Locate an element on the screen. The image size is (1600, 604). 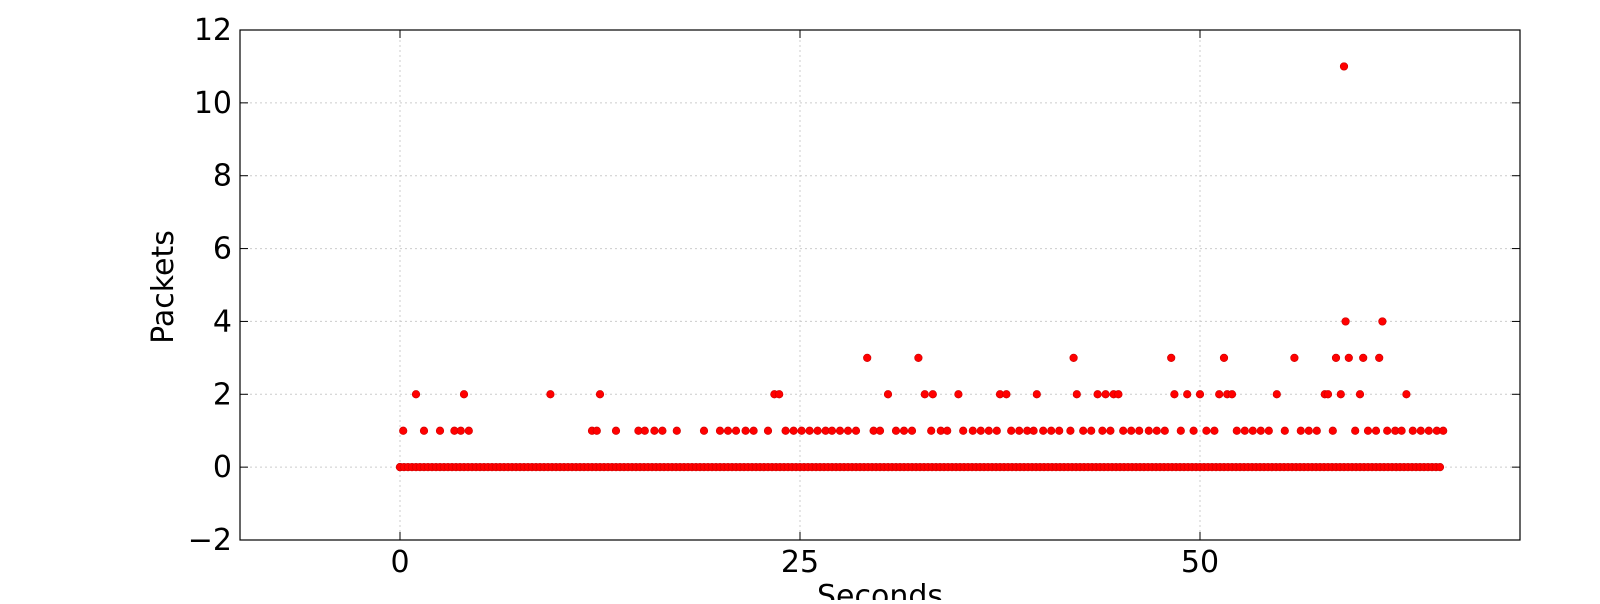
y-tick-label: −2 is located at coordinates (210, 540).